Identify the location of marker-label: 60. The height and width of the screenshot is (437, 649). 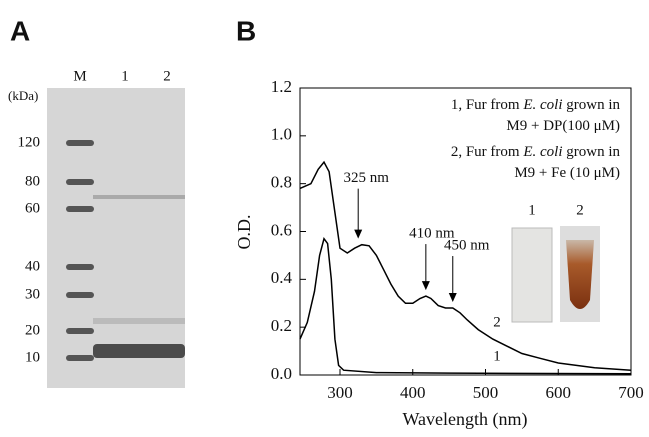
(32, 208).